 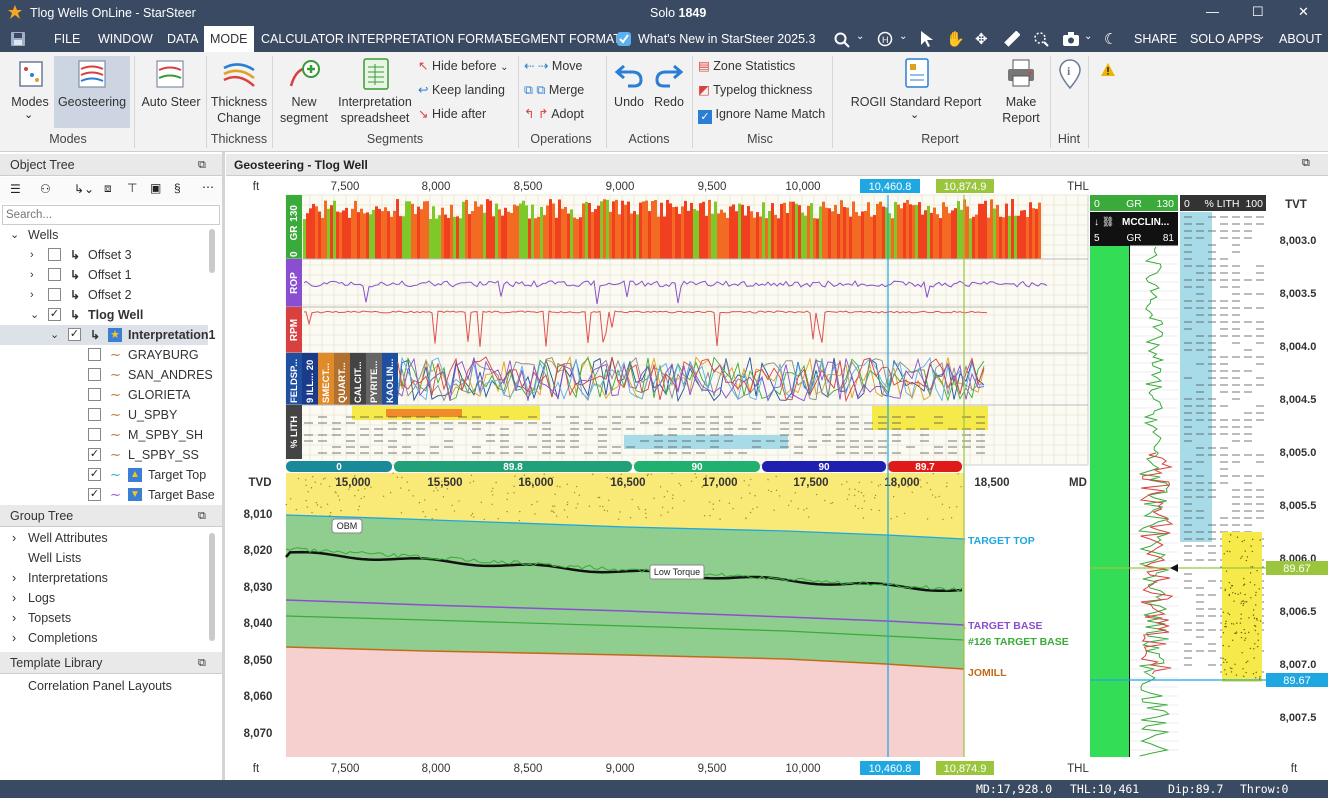 What do you see at coordinates (1225, 39) in the screenshot?
I see `menu-solo-apps: SOLO APPS` at bounding box center [1225, 39].